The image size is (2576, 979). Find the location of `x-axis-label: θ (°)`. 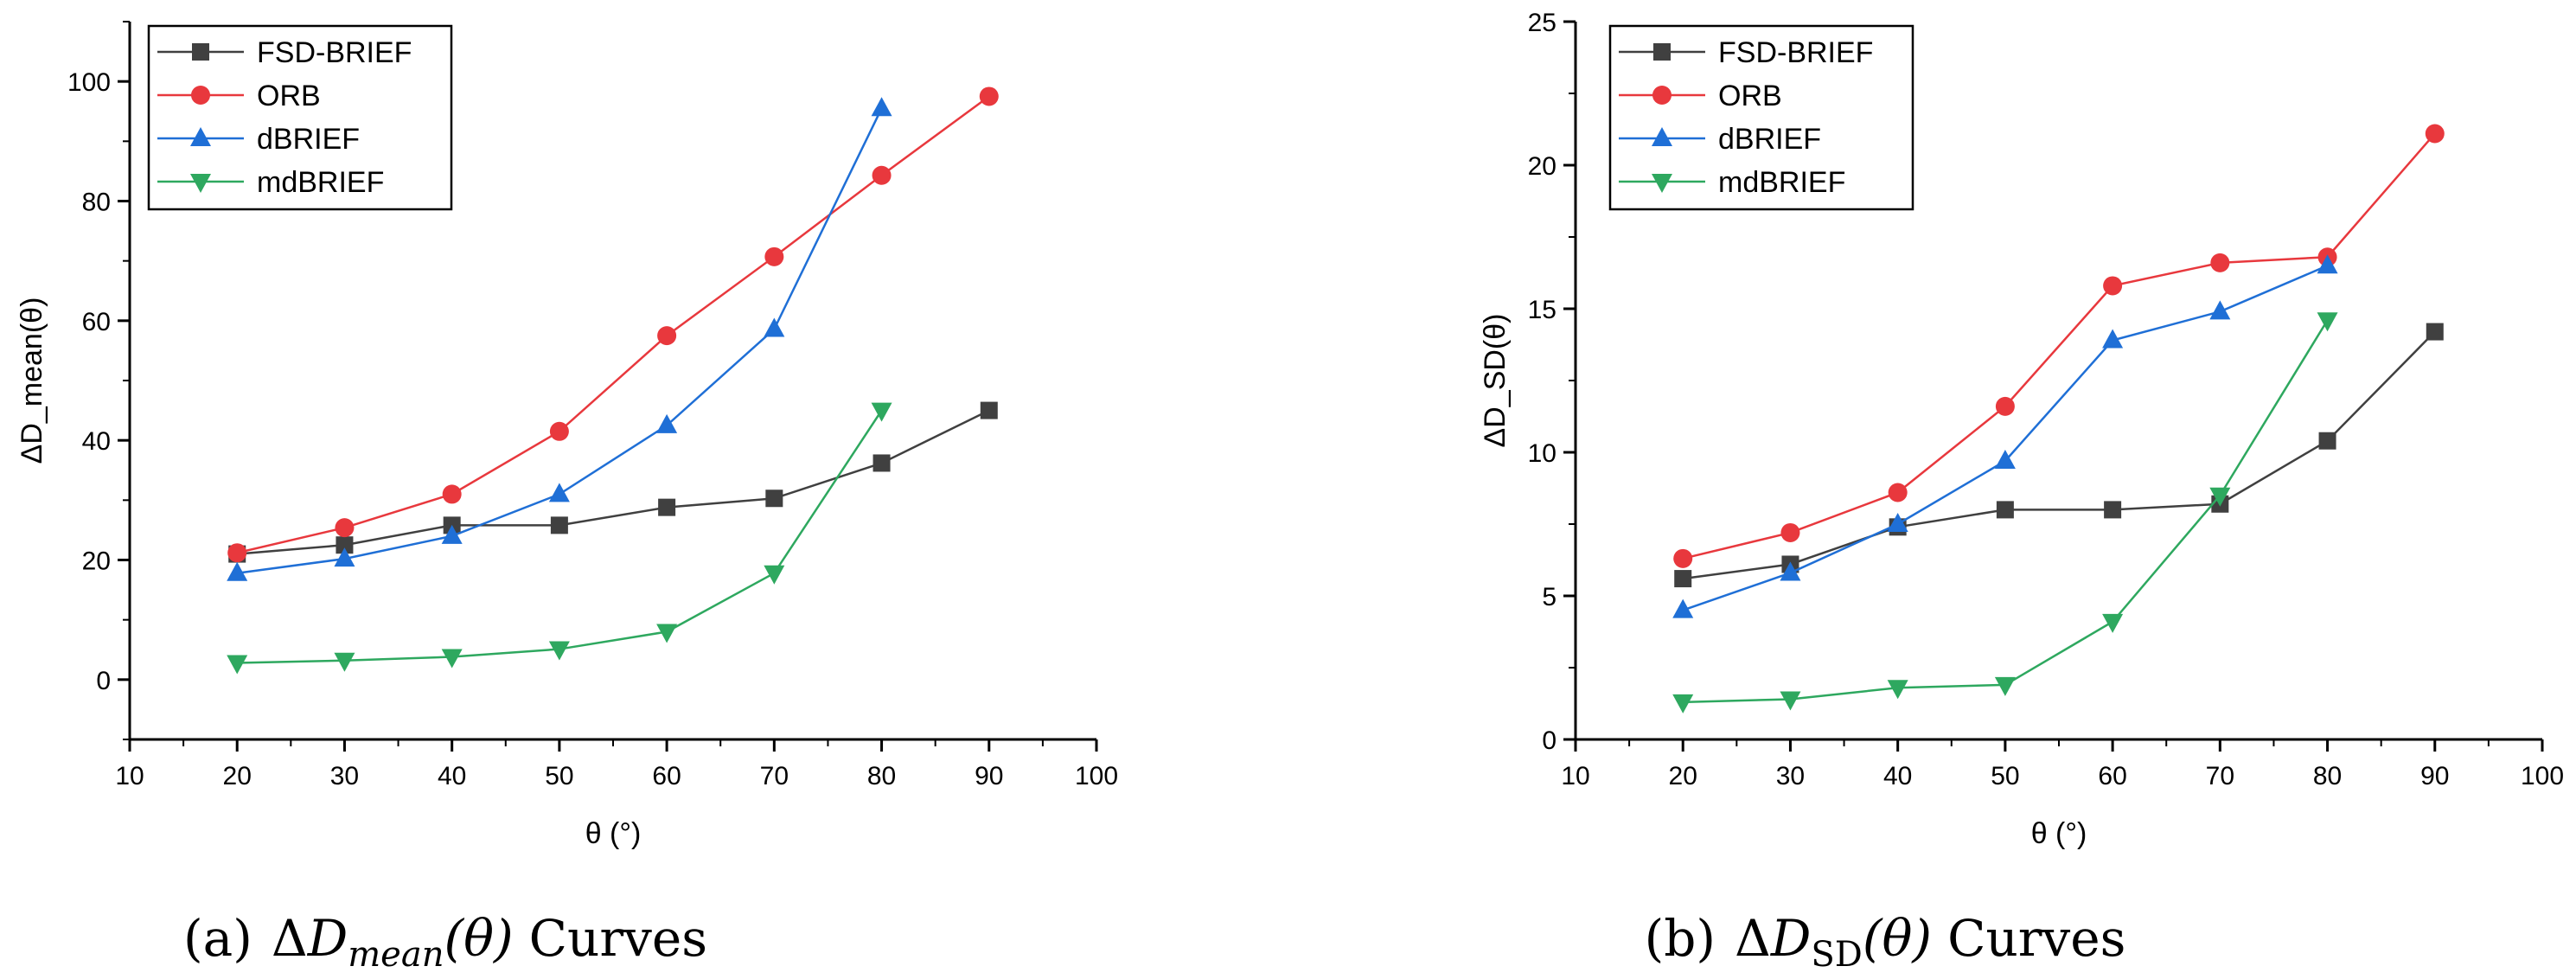

x-axis-label: θ (°) is located at coordinates (2059, 833).